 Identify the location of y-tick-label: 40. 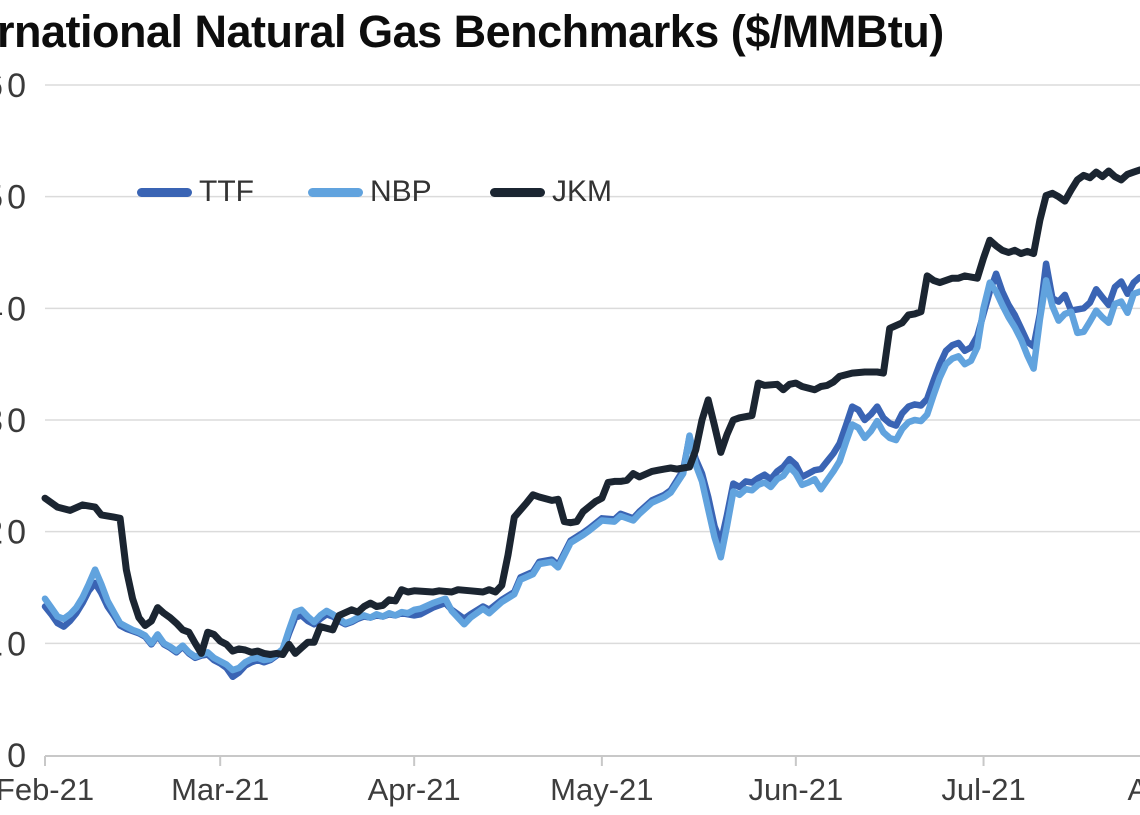
(15, 309).